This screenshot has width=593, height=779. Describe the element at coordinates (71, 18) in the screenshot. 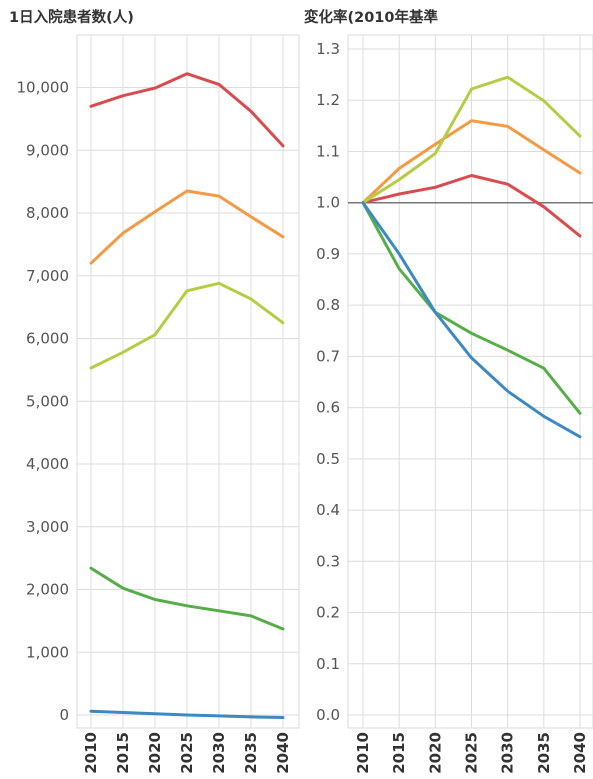

I see `left-chart-title: 1日入院患者数(人)` at that location.